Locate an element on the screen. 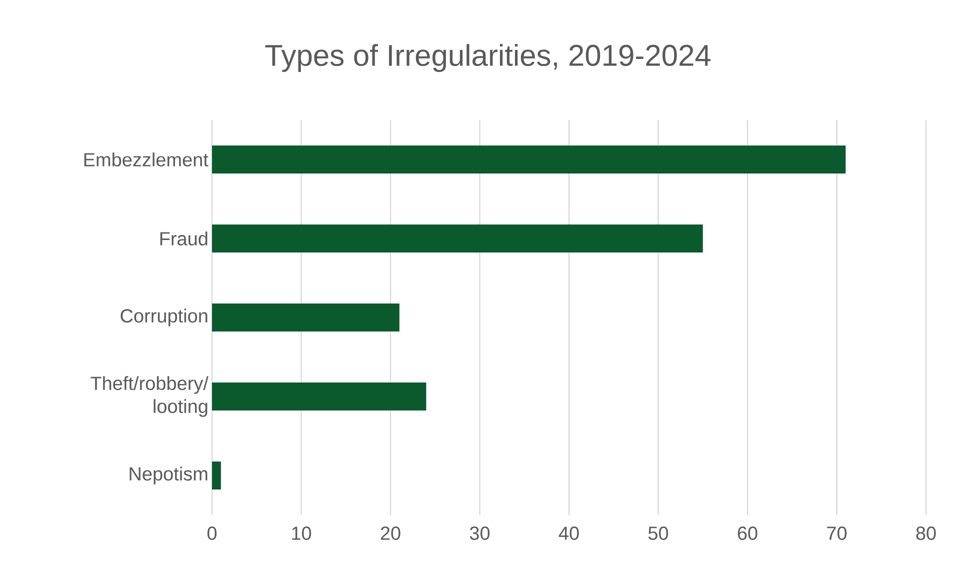  x-tick-label: 50 is located at coordinates (658, 533).